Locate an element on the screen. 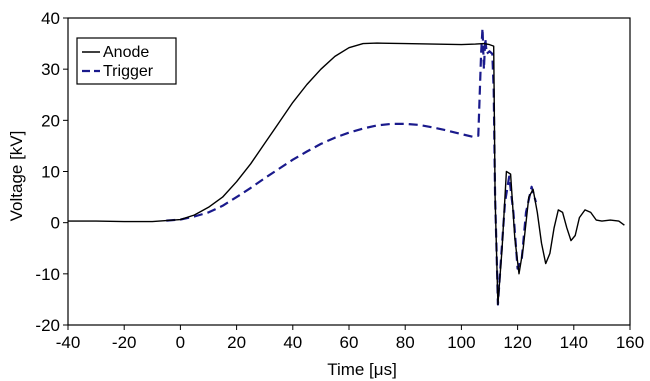 The height and width of the screenshot is (381, 650). y-tick-label: -10 is located at coordinates (47, 274).